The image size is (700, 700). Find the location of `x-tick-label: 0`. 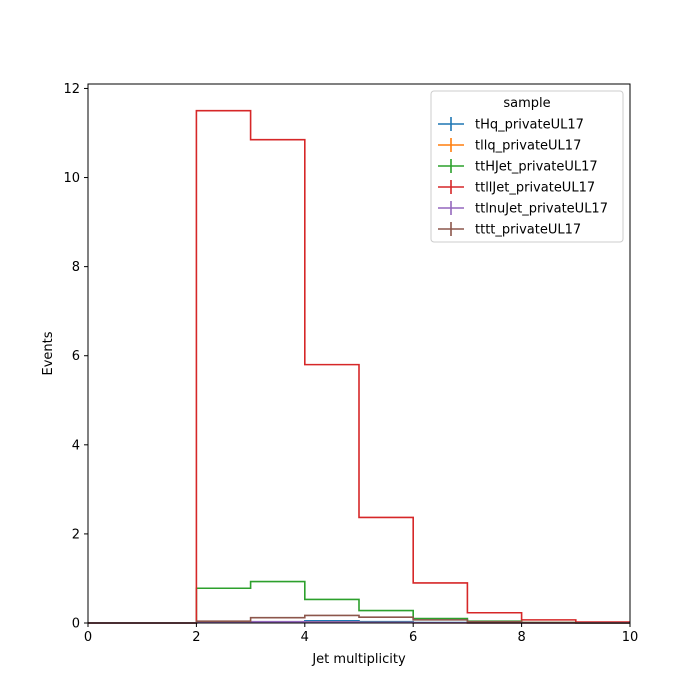

x-tick-label: 0 is located at coordinates (88, 637).